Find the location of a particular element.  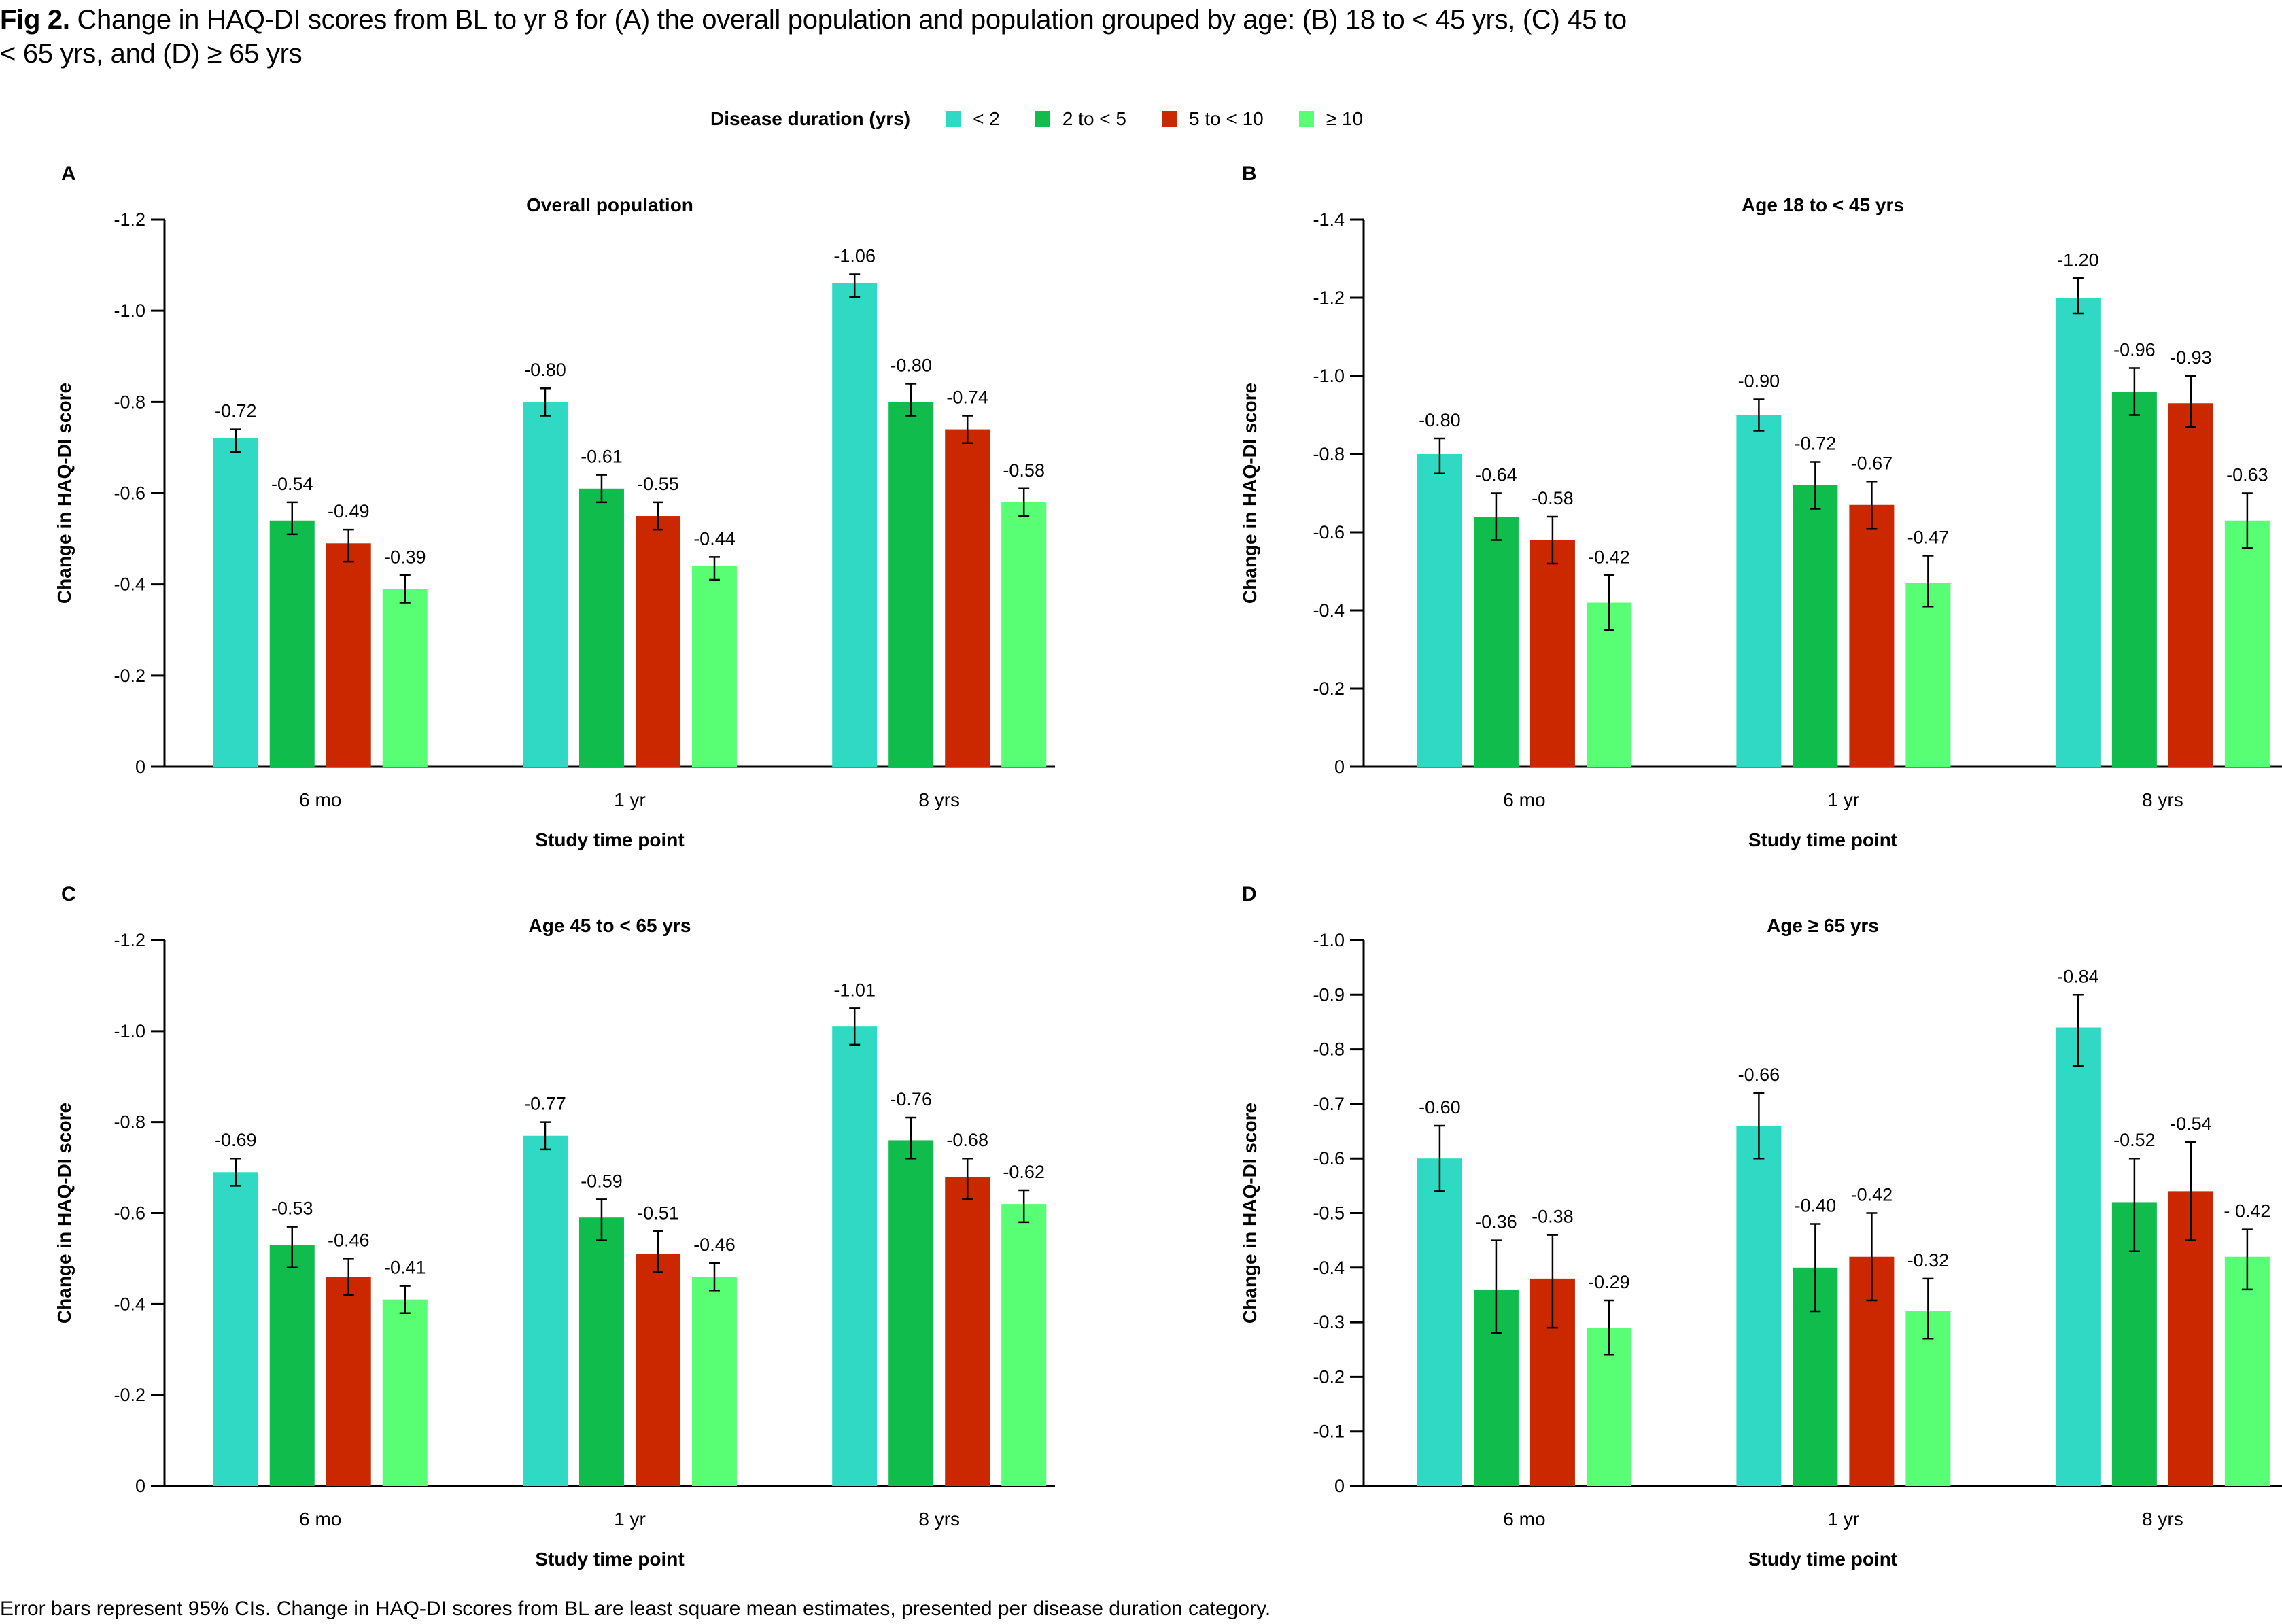

legend-label: ≥ 10 is located at coordinates (1345, 118).